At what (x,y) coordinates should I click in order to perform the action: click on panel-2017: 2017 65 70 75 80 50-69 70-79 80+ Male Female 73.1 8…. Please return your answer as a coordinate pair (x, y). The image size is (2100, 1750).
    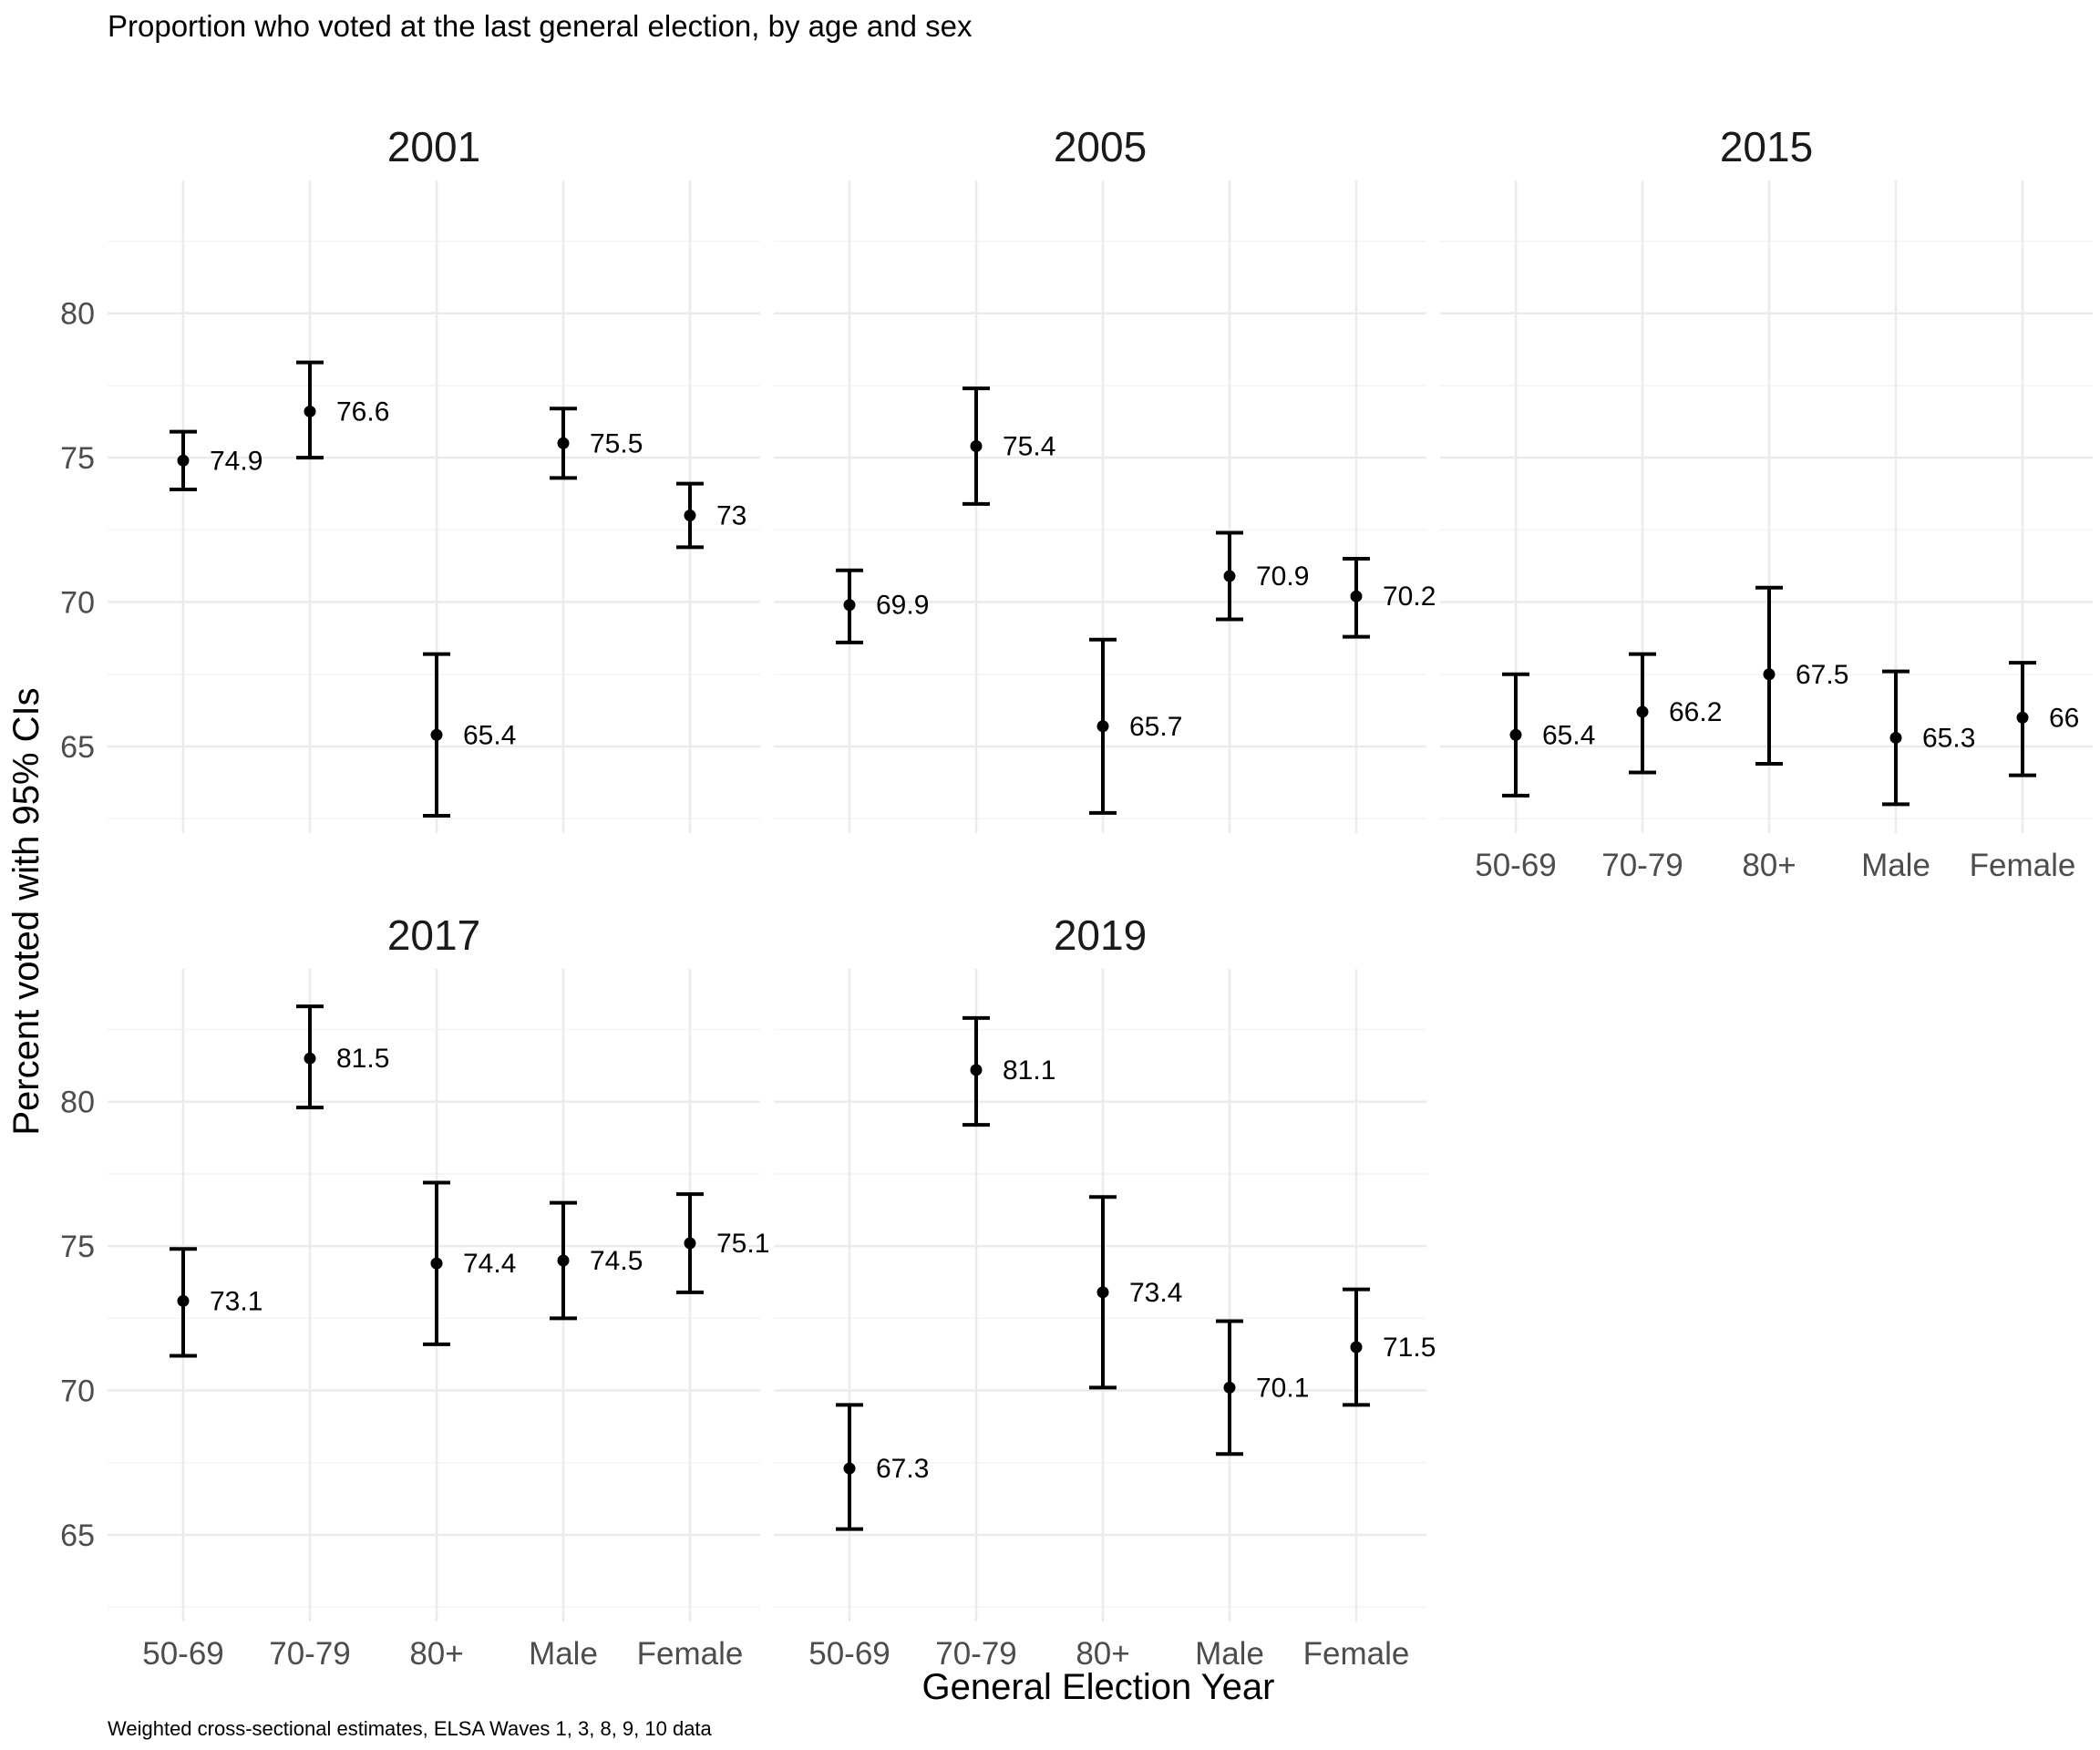
    Looking at the image, I should click on (414, 1291).